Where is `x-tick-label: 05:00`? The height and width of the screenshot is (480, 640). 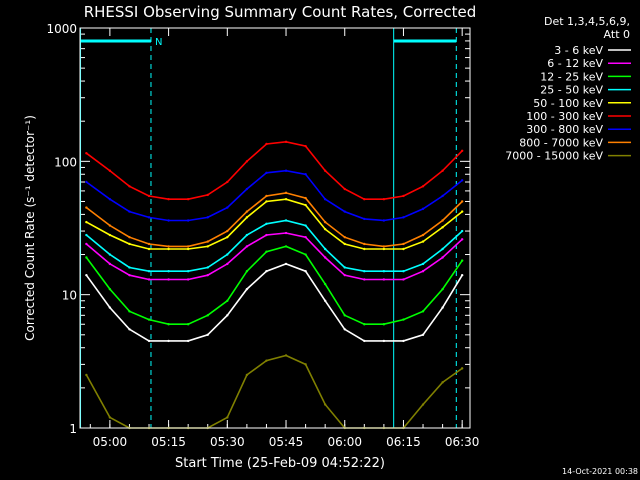
x-tick-label: 05:00 is located at coordinates (110, 442).